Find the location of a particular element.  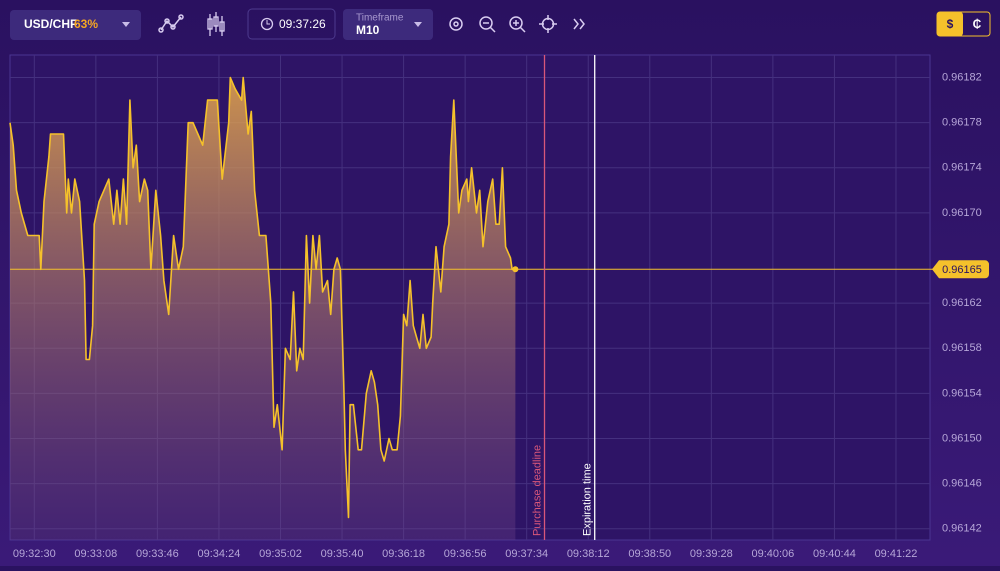

x-tick-label: 09:32:30 is located at coordinates (34, 554).